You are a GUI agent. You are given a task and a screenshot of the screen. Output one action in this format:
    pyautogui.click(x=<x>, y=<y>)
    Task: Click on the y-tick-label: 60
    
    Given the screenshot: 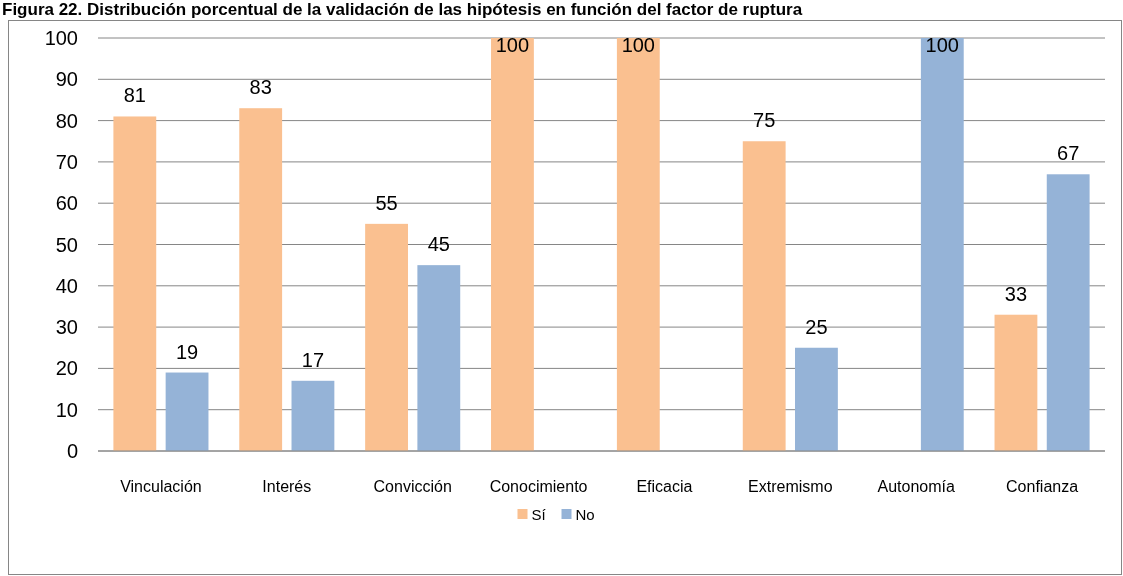 What is the action you would take?
    pyautogui.click(x=66, y=203)
    